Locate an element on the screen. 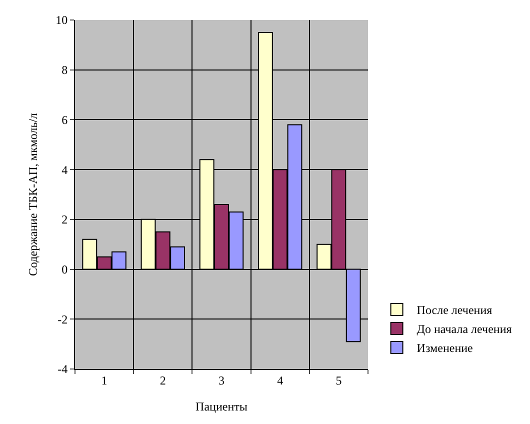 The height and width of the screenshot is (424, 530). x-axis-title: Пациенты is located at coordinates (222, 406).